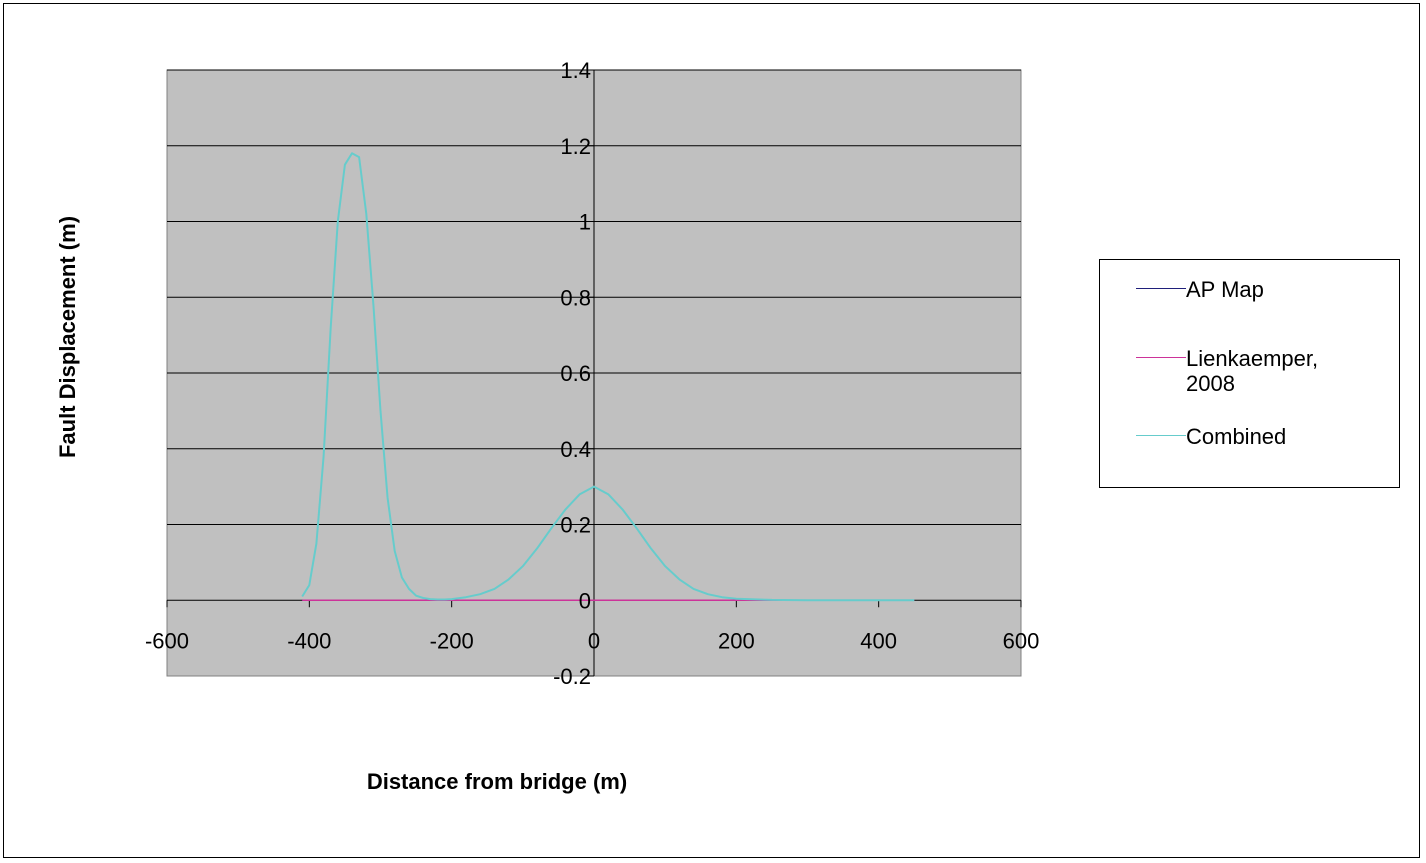  What do you see at coordinates (572, 676) in the screenshot?
I see `y-tick-label: -0.2` at bounding box center [572, 676].